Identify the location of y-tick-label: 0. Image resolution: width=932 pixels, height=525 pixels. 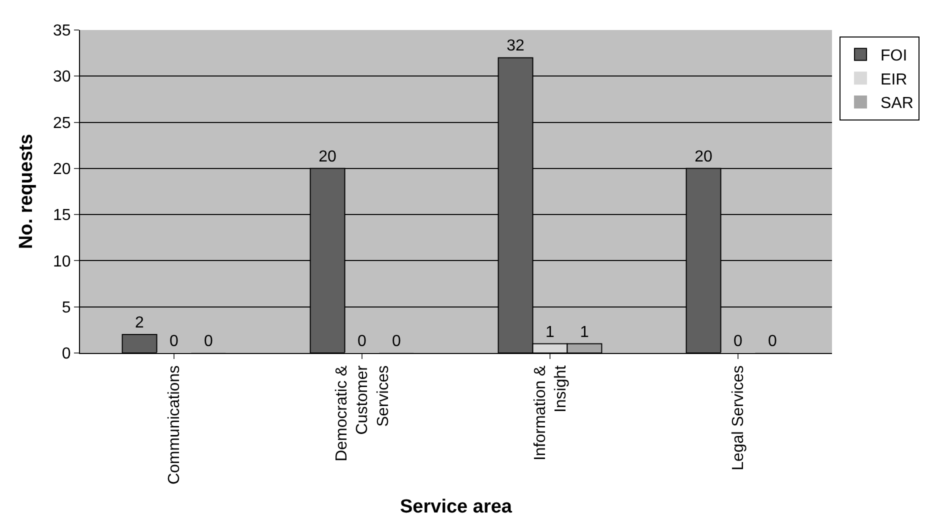
(66, 354).